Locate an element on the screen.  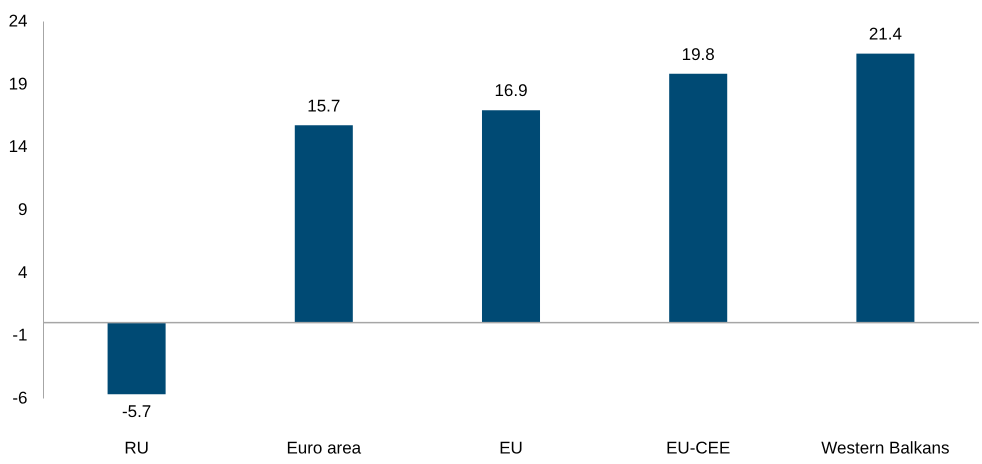
data-label: 15.7 is located at coordinates (323, 106).